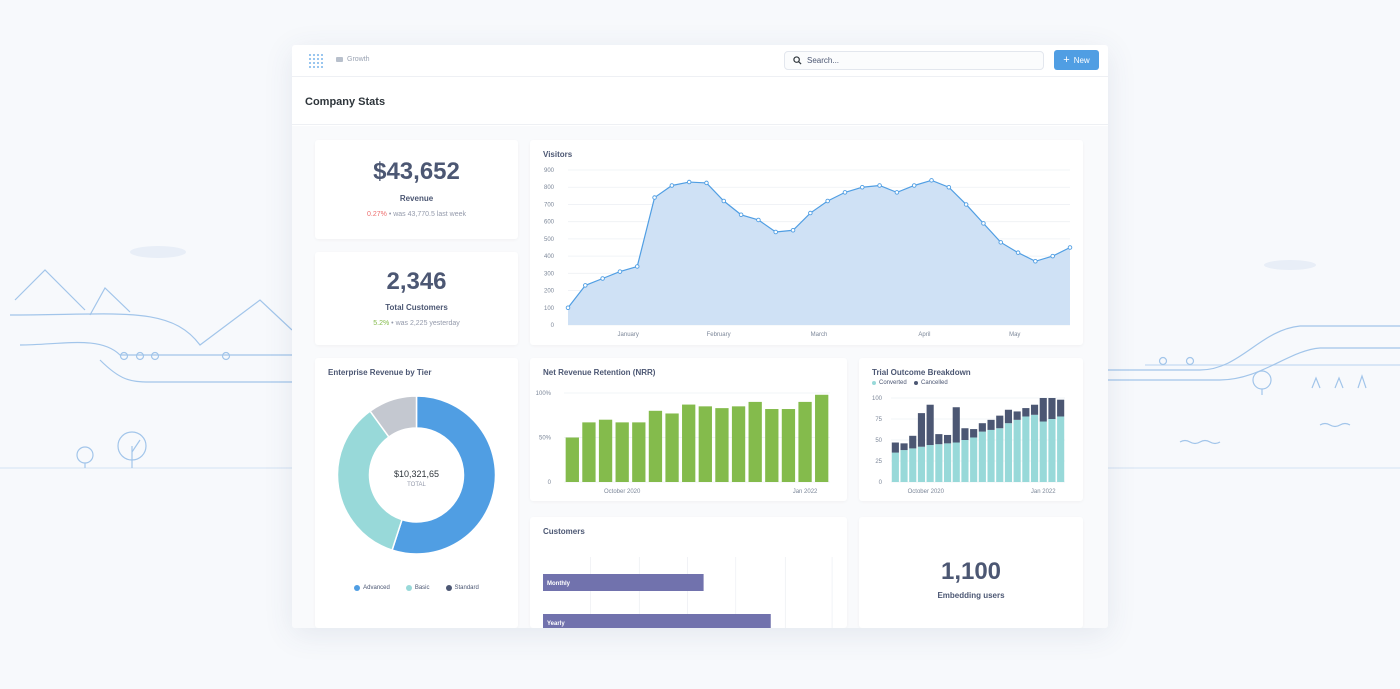 The width and height of the screenshot is (1400, 689). Describe the element at coordinates (549, 188) in the screenshot. I see `y-tick-label: 800` at that location.